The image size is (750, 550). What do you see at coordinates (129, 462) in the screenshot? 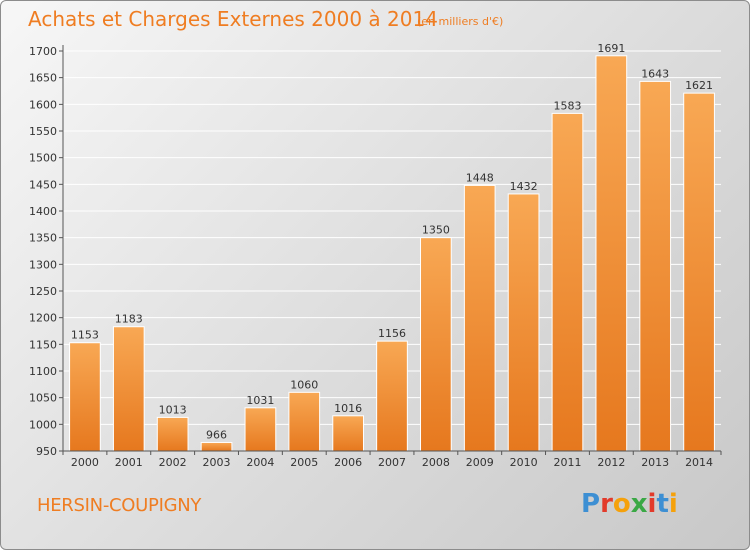
I see `x-tick-label-2001: 2001` at bounding box center [129, 462].